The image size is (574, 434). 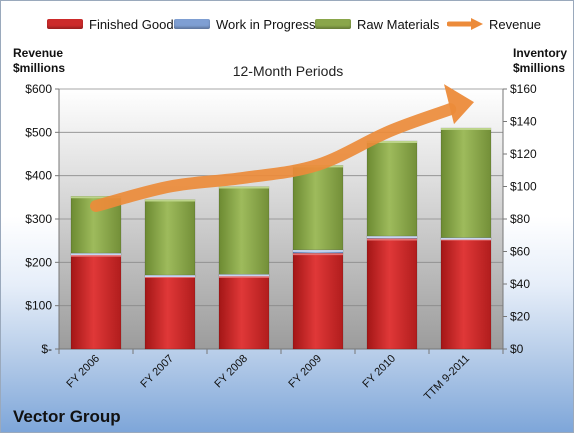 I want to click on right-axis-title-line-2: $millions, so click(x=539, y=68).